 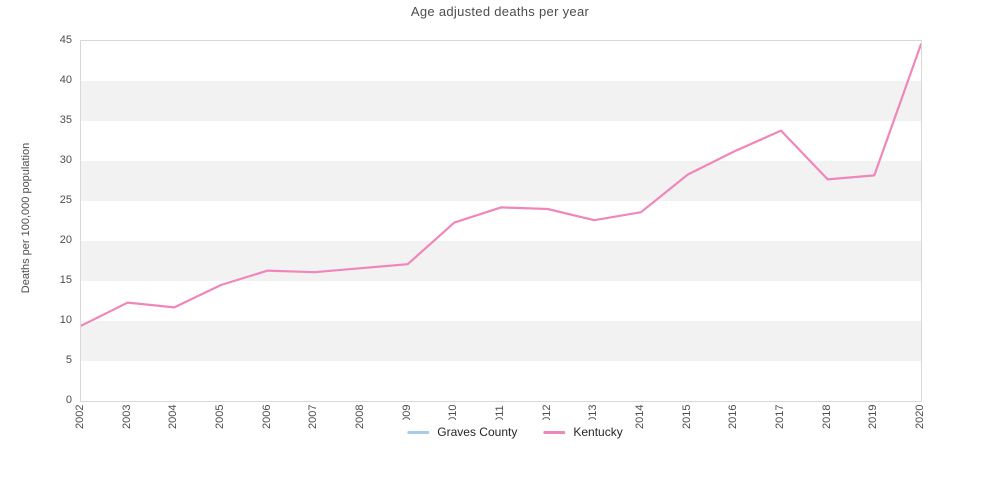 What do you see at coordinates (920, 417) in the screenshot?
I see `x-tick-label: 2020` at bounding box center [920, 417].